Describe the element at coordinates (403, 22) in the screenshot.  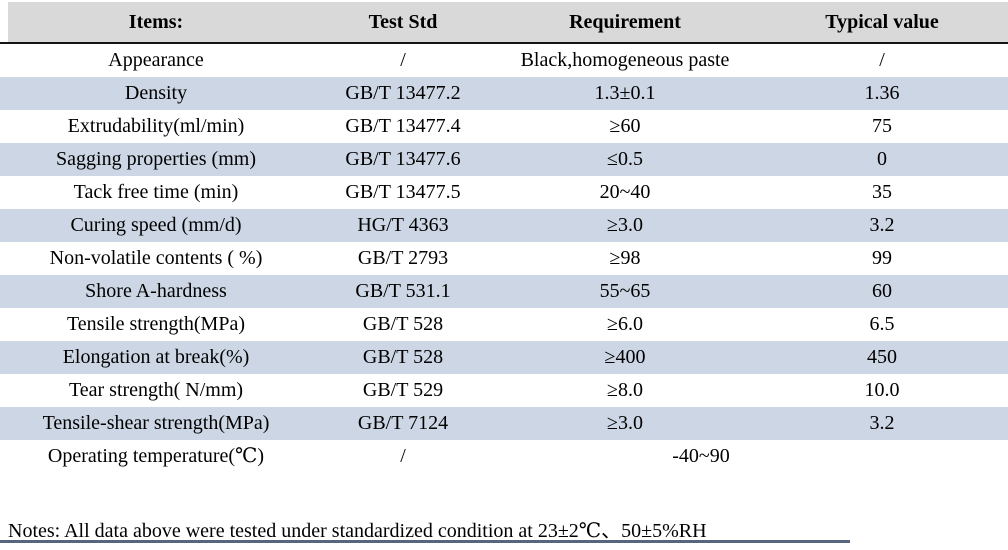
I see `column-header-test-std: Test Std` at that location.